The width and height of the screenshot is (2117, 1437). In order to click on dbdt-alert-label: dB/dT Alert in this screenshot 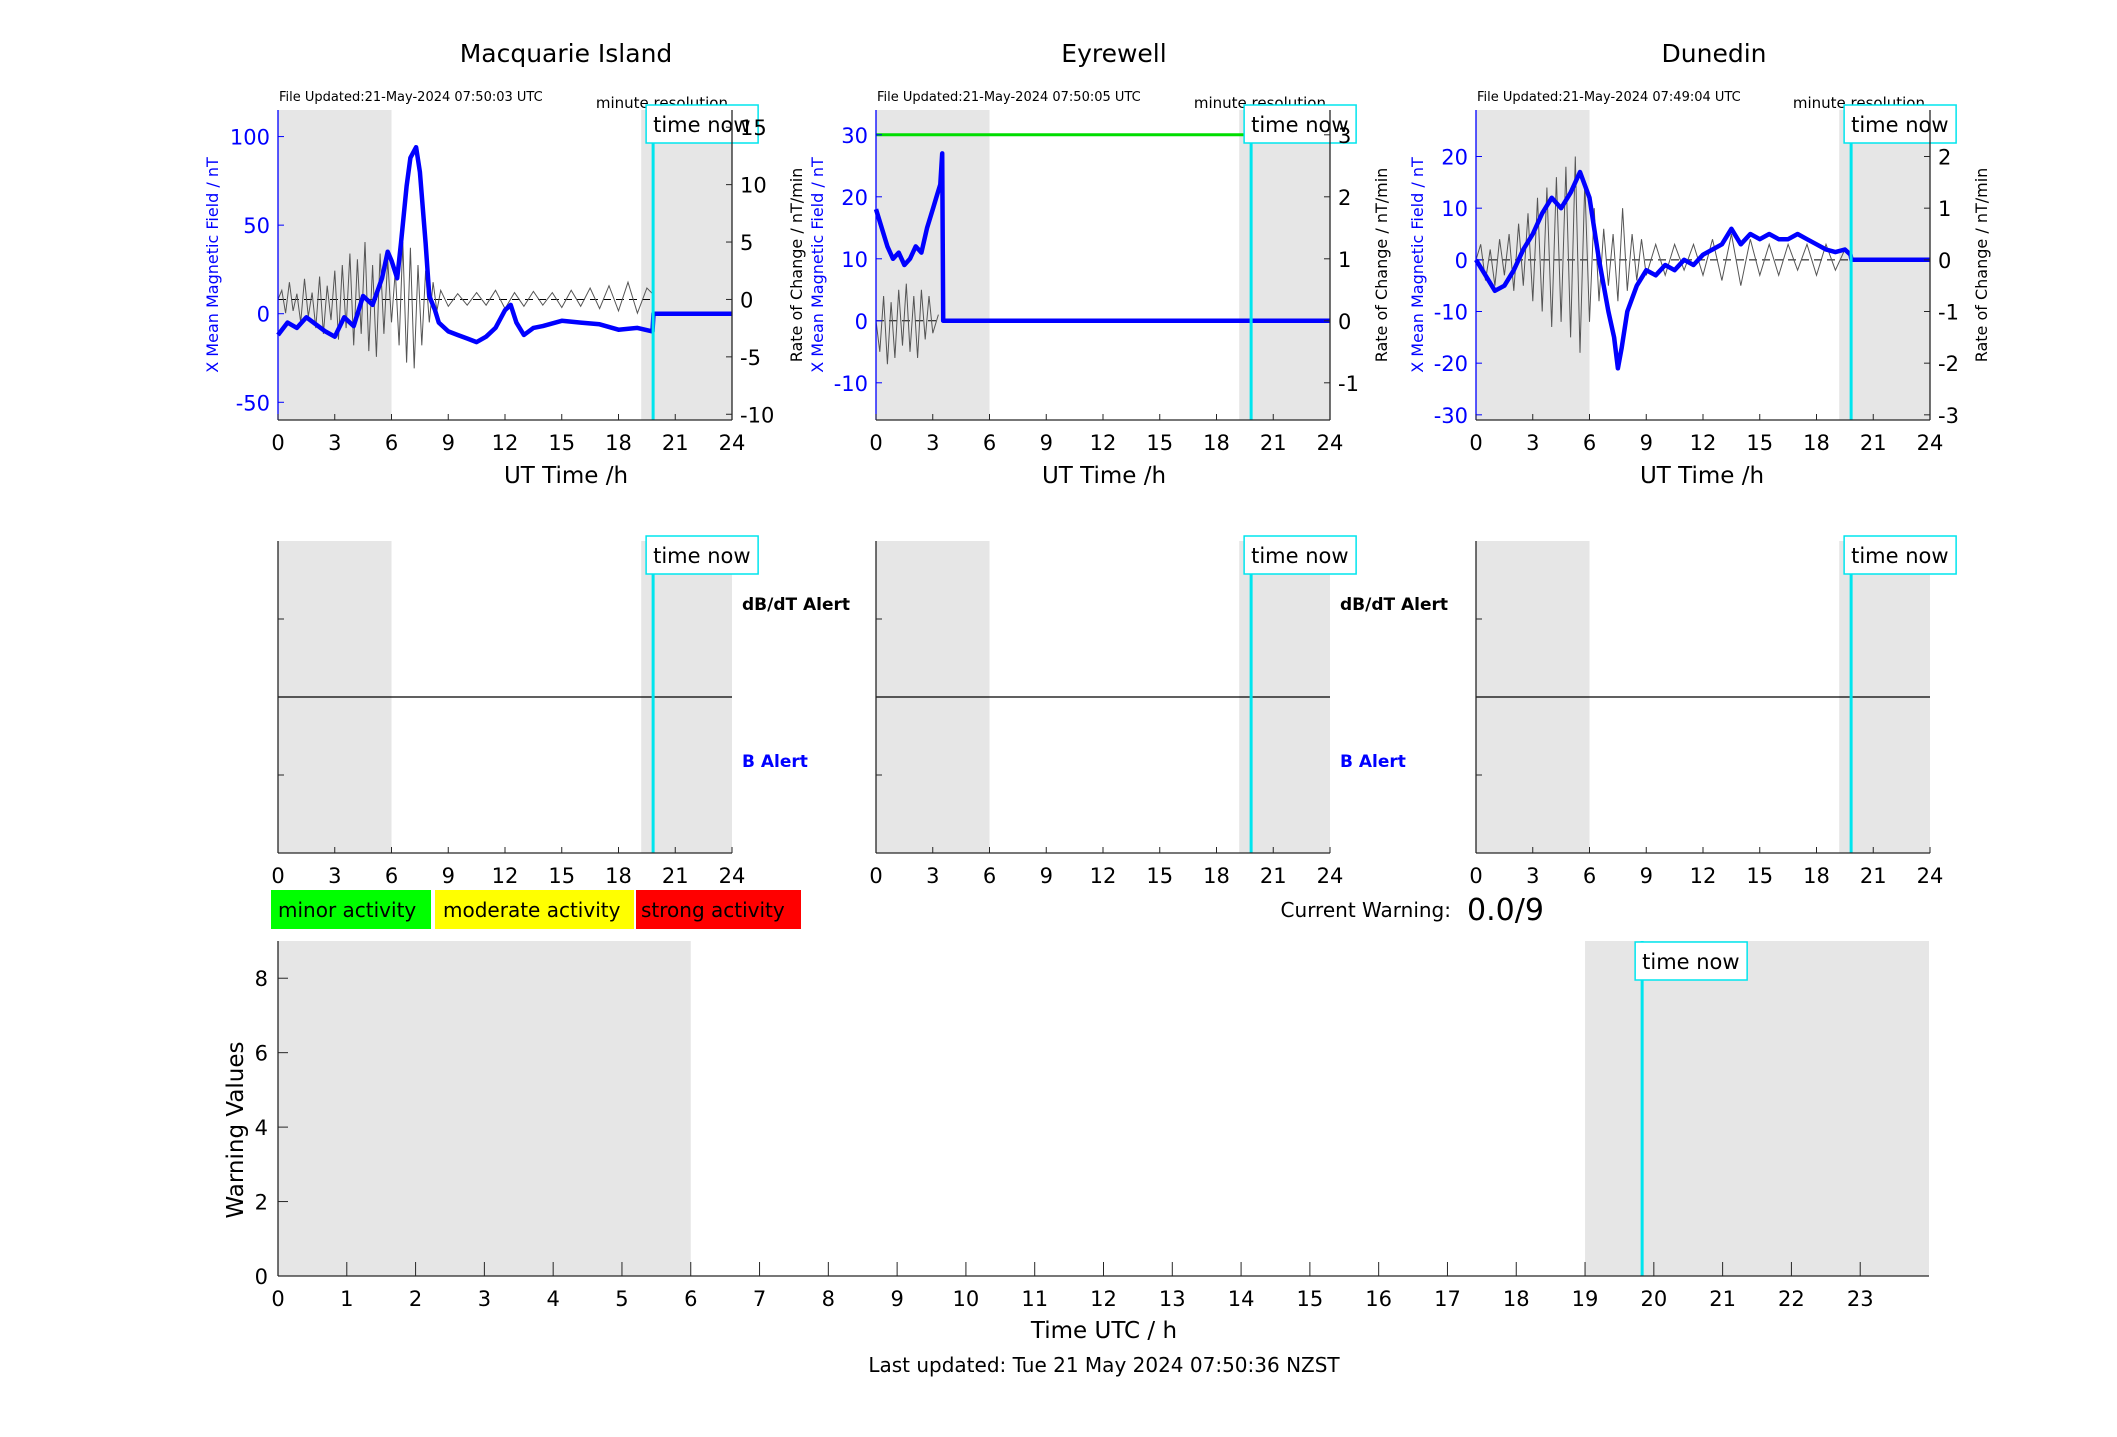, I will do `click(796, 605)`.